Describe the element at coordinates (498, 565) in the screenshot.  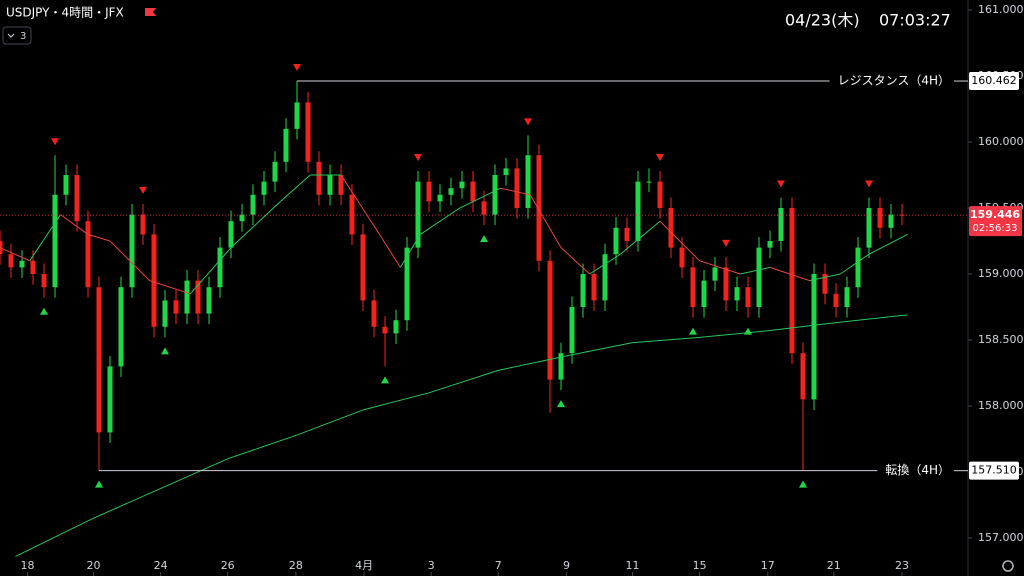
I see `x-tick-label: 7` at that location.